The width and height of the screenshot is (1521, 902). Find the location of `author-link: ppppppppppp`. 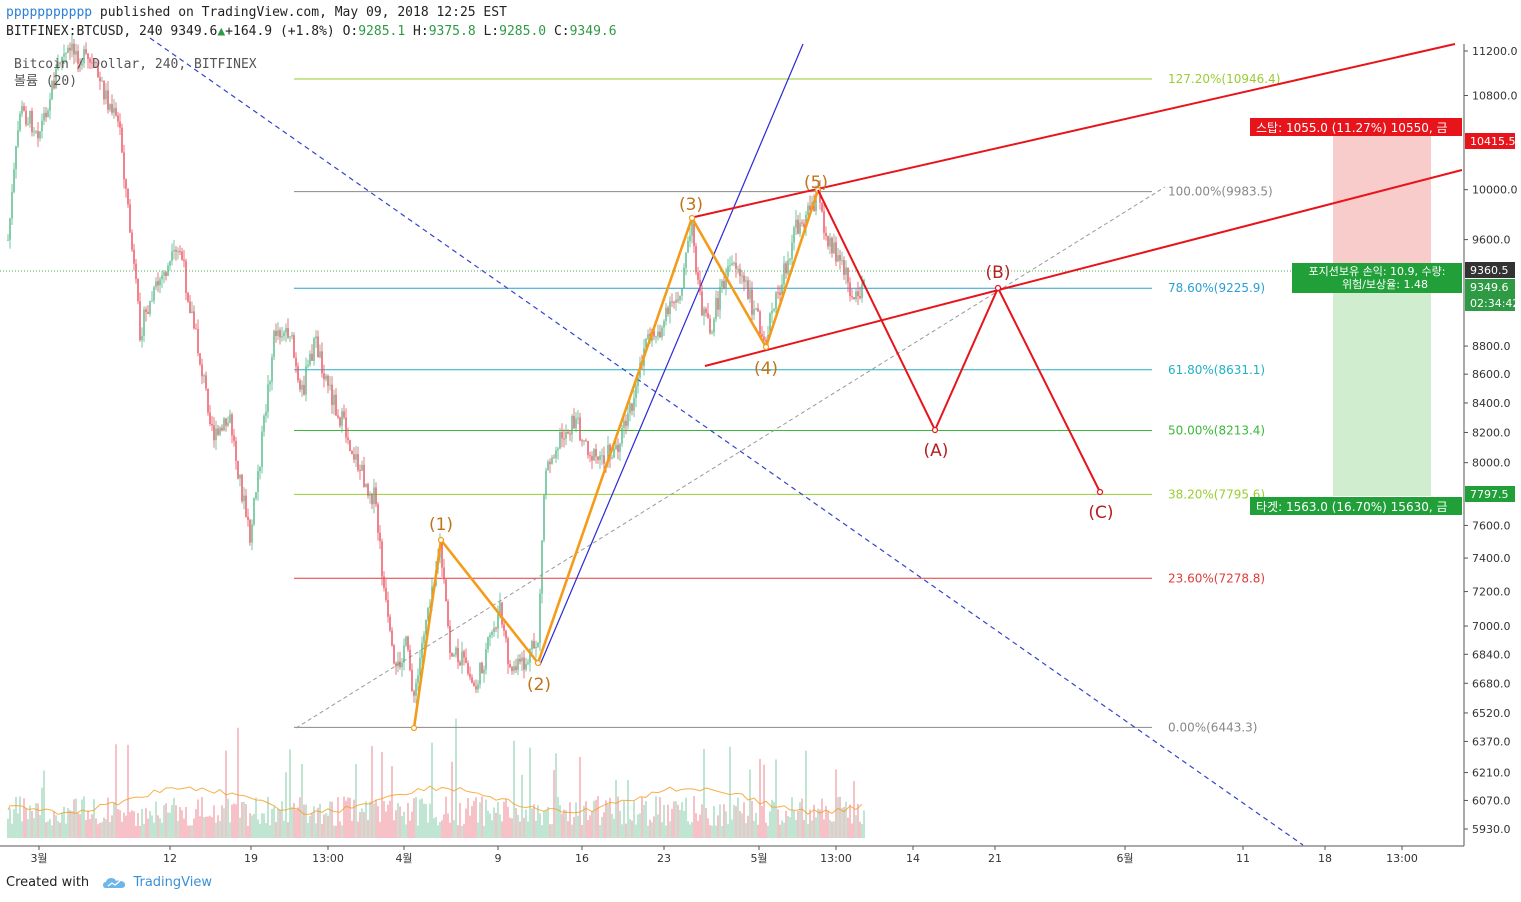

author-link: ppppppppppp is located at coordinates (49, 12).